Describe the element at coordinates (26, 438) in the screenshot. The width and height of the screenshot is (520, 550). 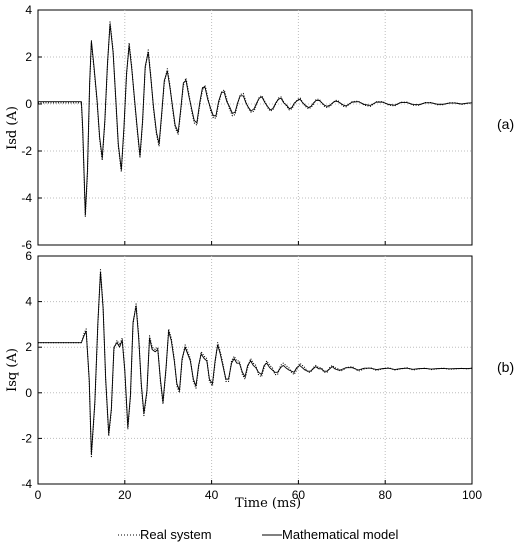
I see `y-tick-label-b: -2` at that location.